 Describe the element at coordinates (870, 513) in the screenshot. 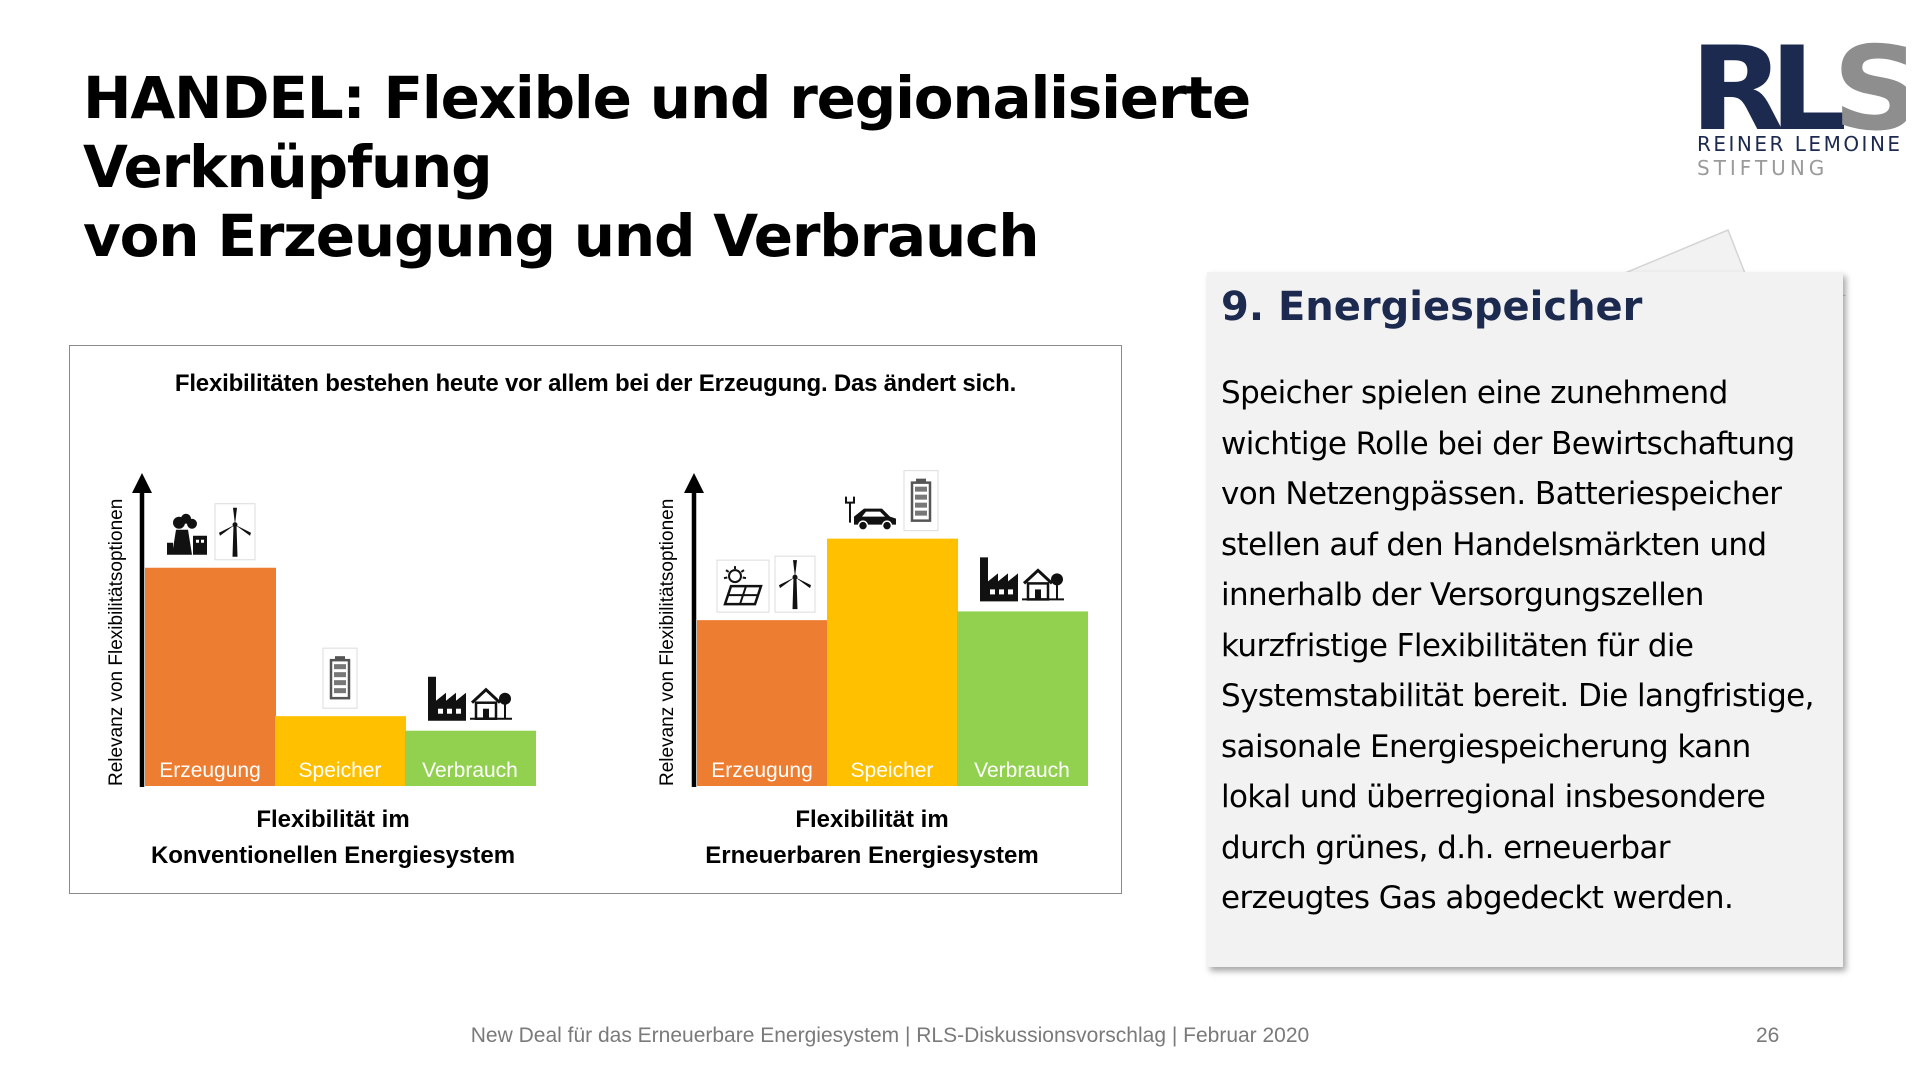

I see `electric-car-icon` at that location.